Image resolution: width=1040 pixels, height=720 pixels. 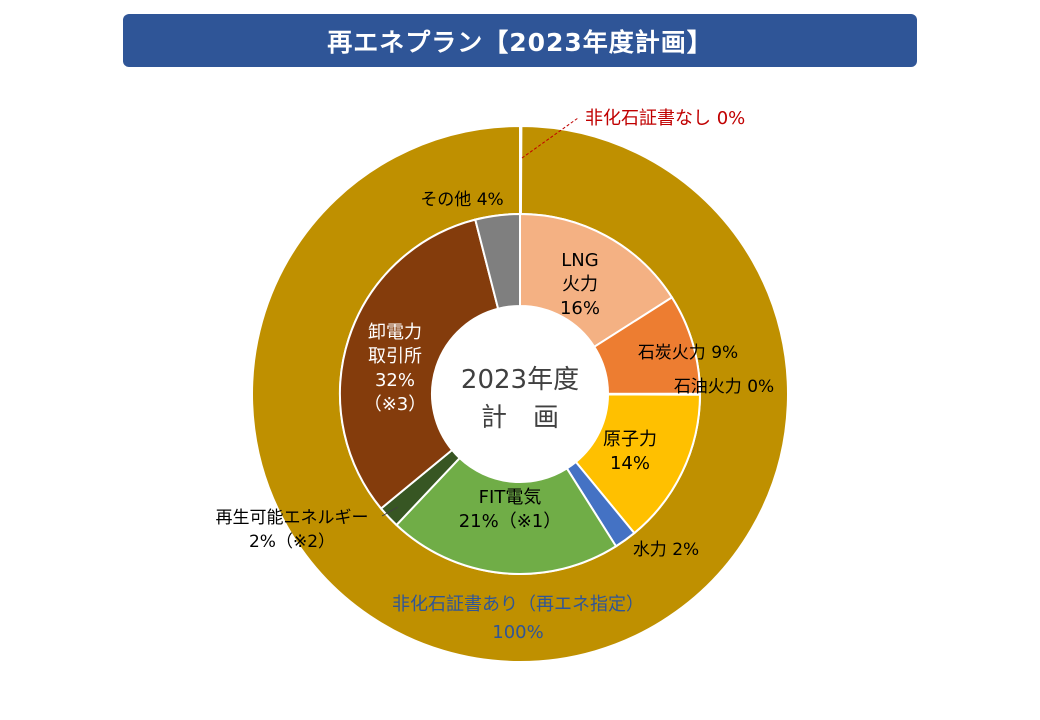 What do you see at coordinates (461, 200) in the screenshot?
I see `label---8-line-0: その他 4%` at bounding box center [461, 200].